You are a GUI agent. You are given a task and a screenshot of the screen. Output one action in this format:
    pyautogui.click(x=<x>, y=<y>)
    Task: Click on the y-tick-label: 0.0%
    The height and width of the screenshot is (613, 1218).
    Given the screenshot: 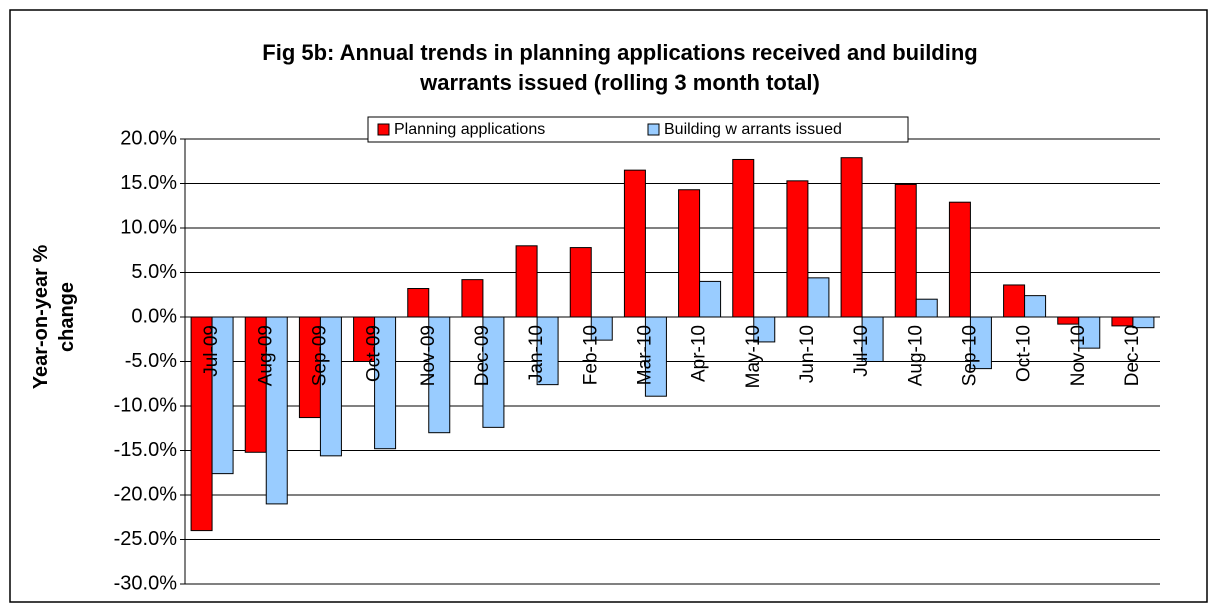 What is the action you would take?
    pyautogui.click(x=154, y=316)
    